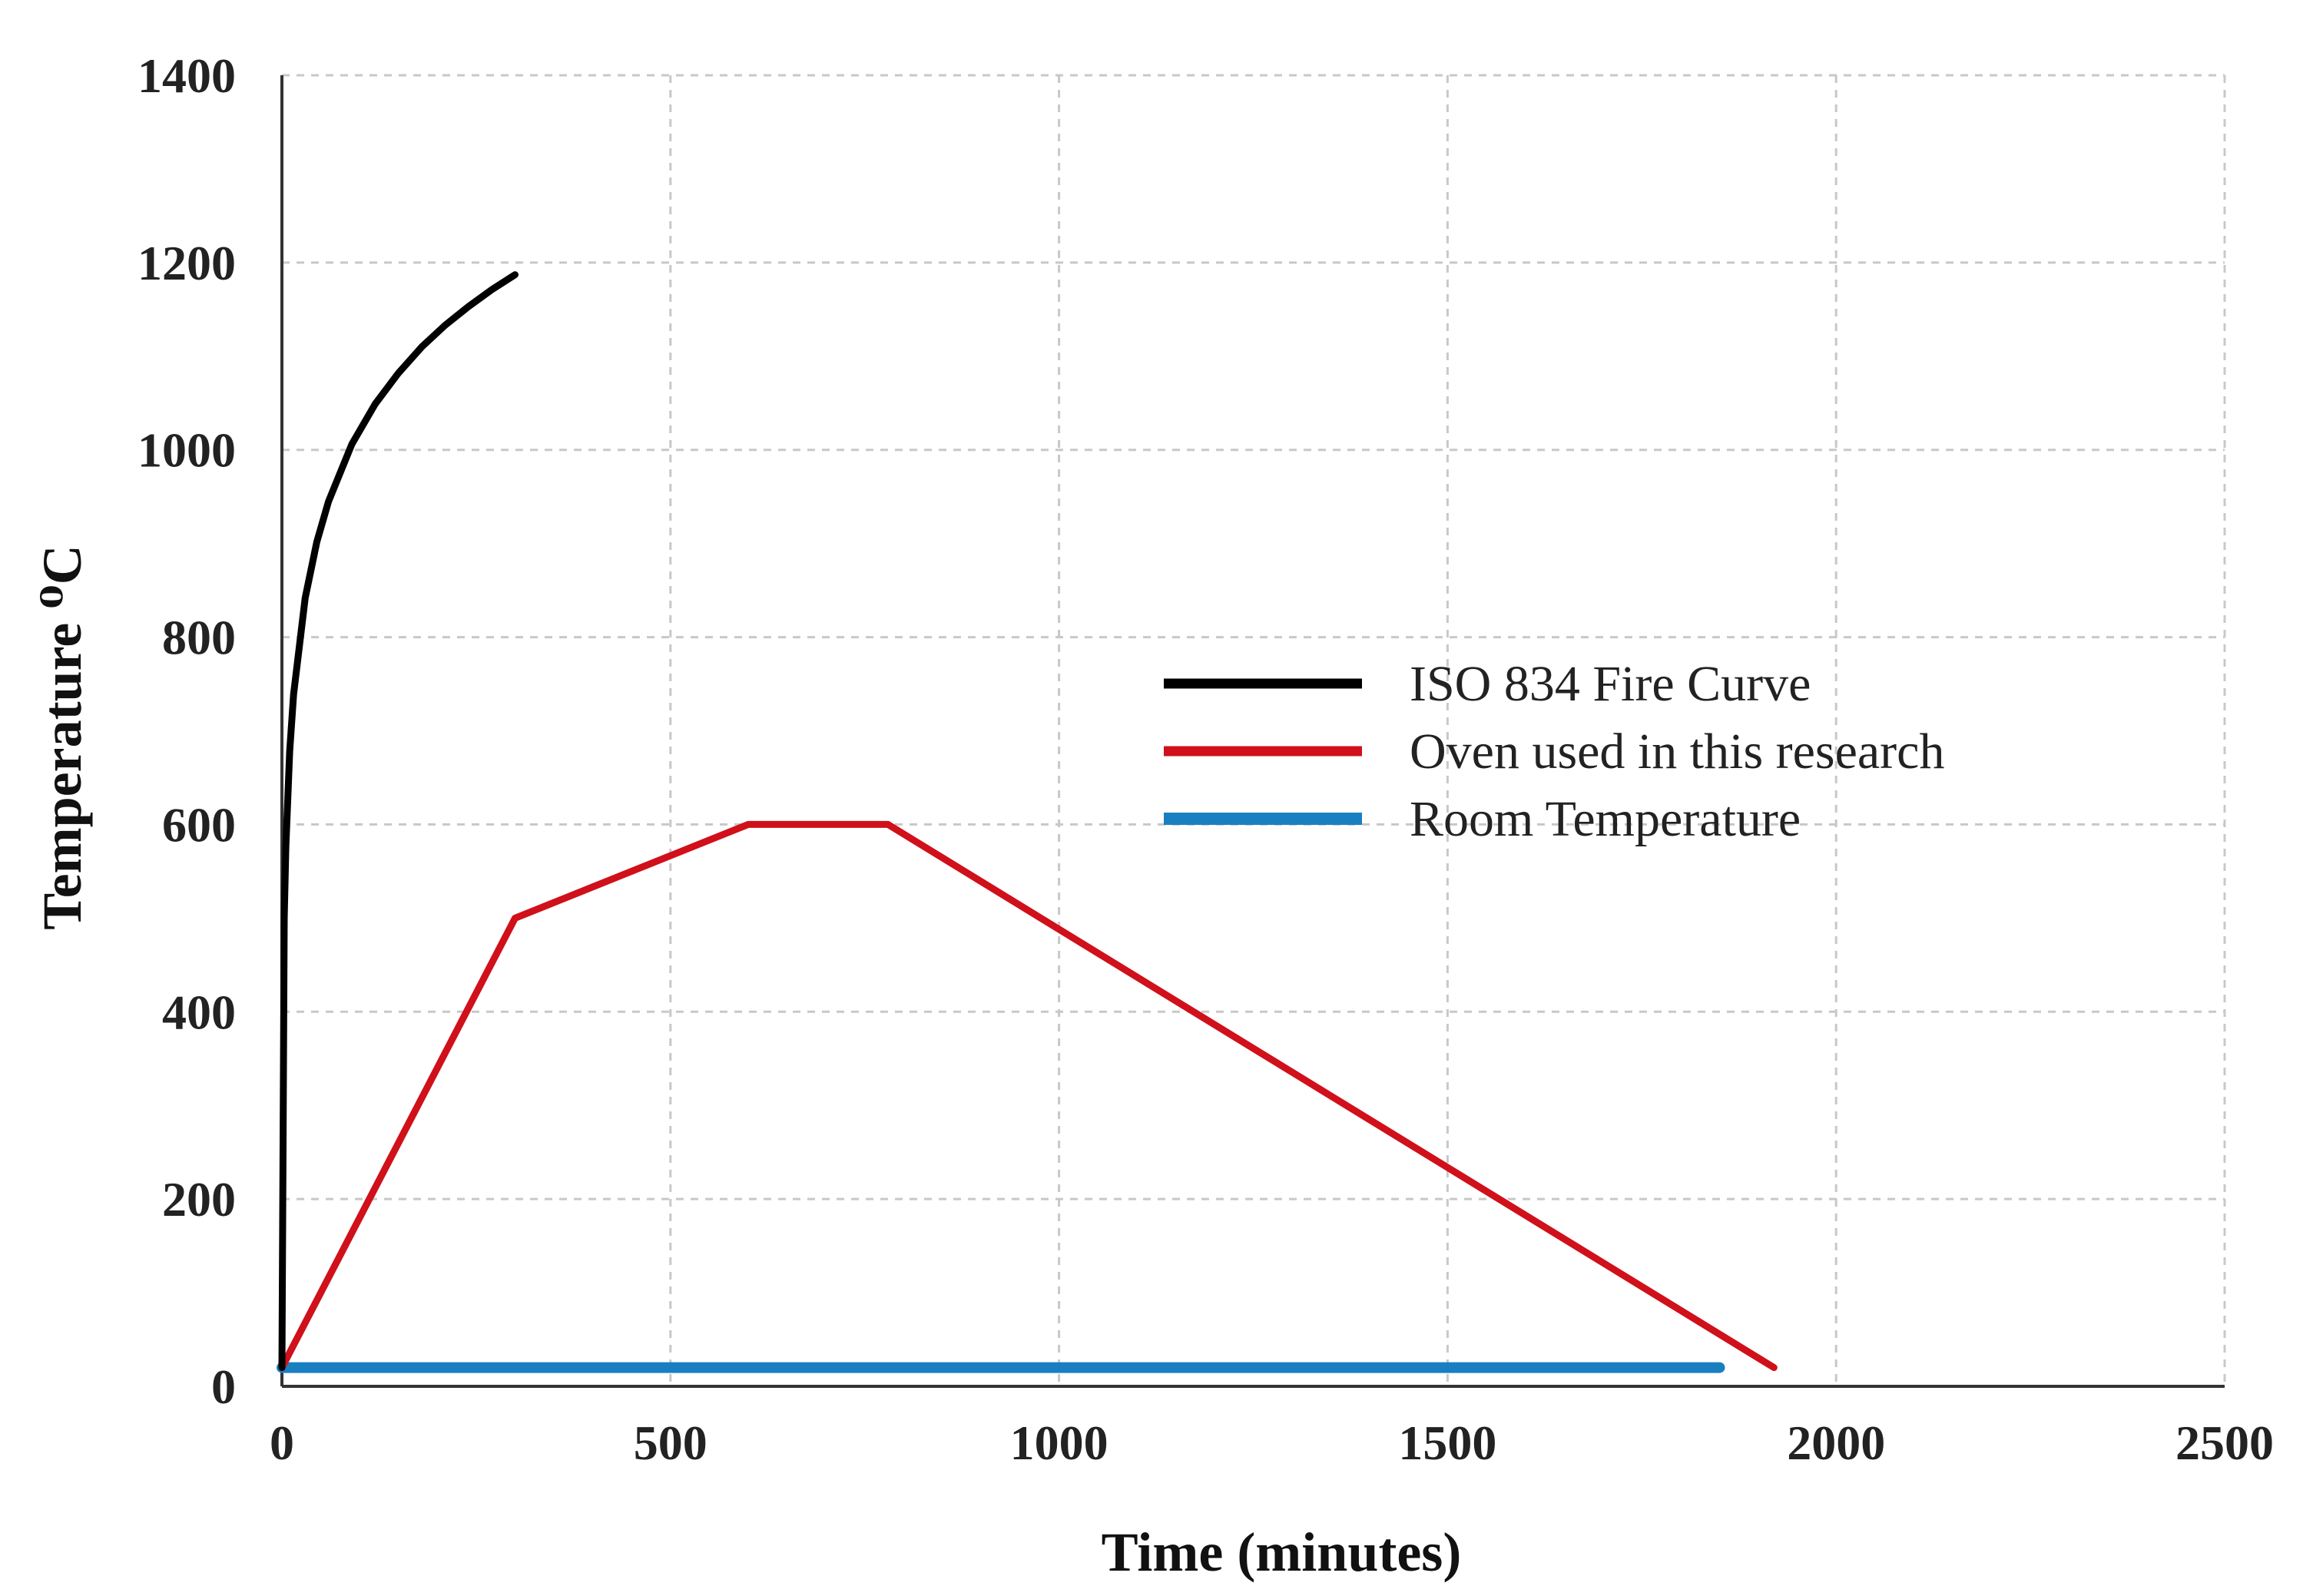 The image size is (2303, 1596). I want to click on legend-label-iso-834-fire-curve: ISO 834 Fire Curve, so click(1610, 684).